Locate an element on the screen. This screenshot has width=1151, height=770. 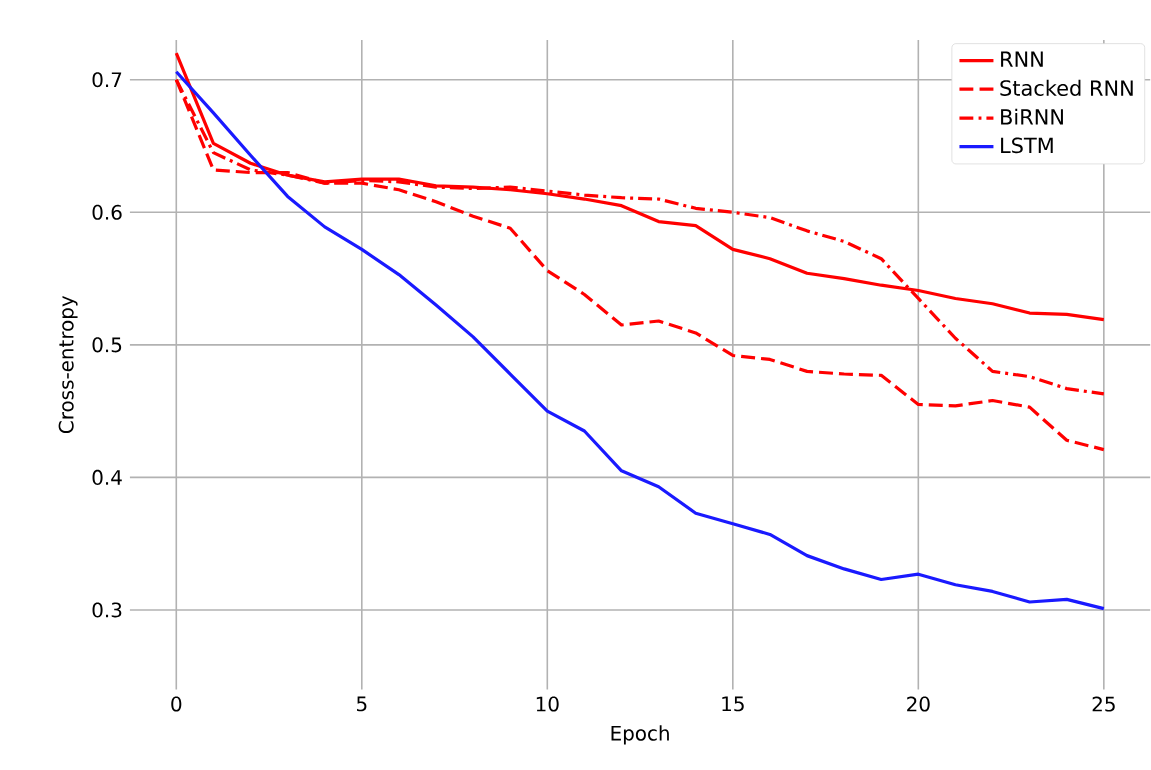
y-axis-title: Cross-entropy is located at coordinates (68, 364).